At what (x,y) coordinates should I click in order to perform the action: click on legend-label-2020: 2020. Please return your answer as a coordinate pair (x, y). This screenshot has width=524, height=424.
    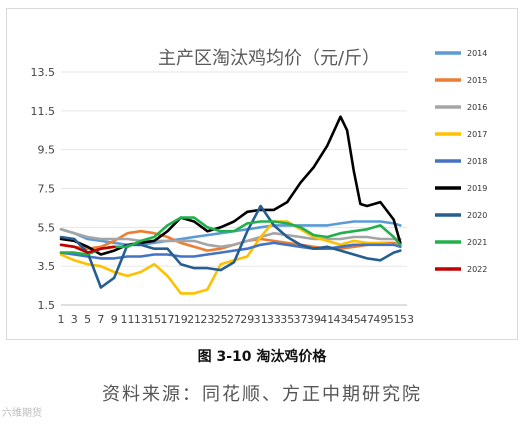
    Looking at the image, I should click on (477, 215).